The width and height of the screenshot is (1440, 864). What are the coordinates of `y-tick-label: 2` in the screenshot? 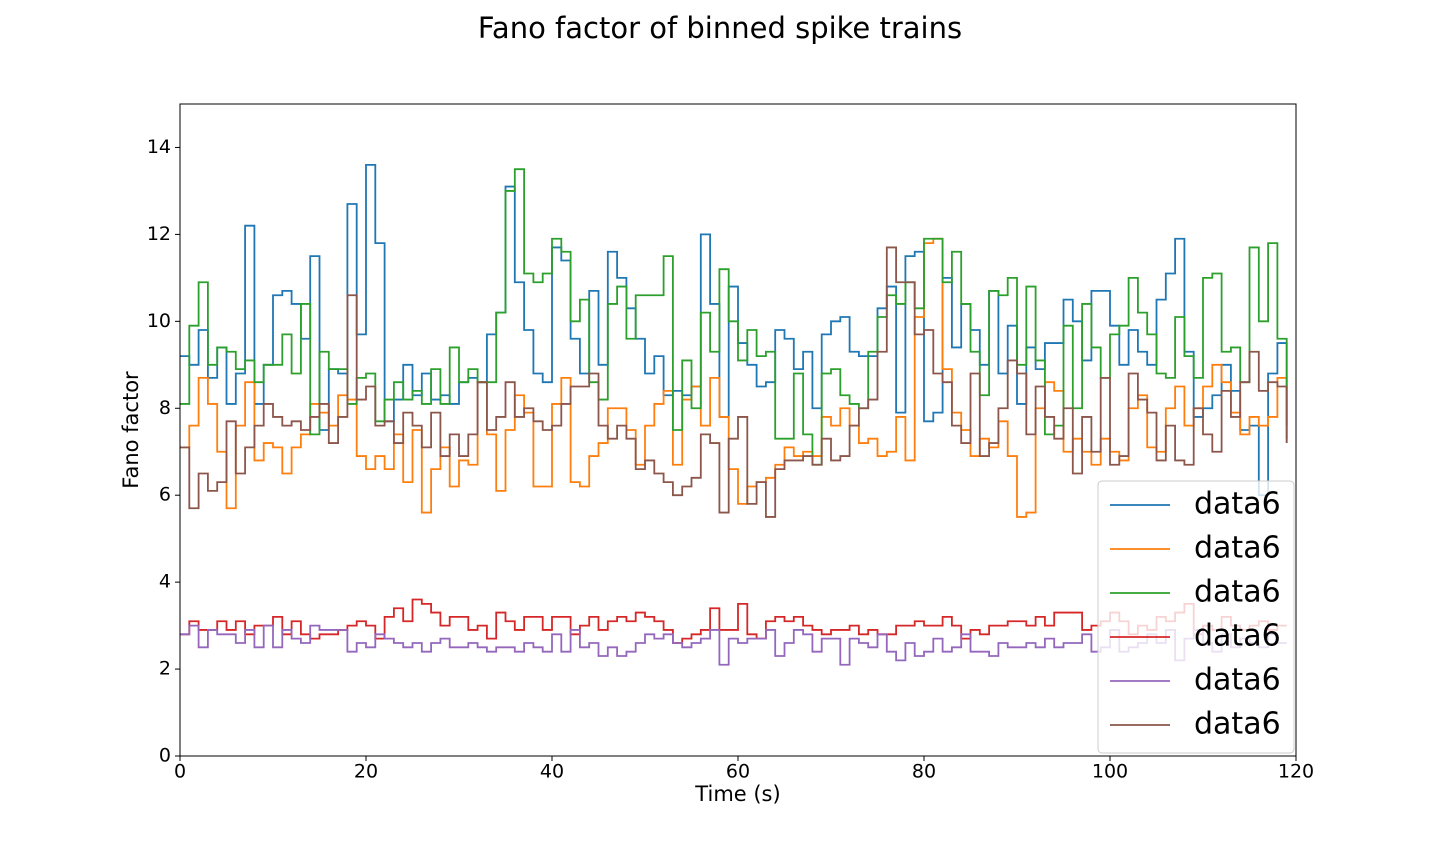 It's located at (165, 669).